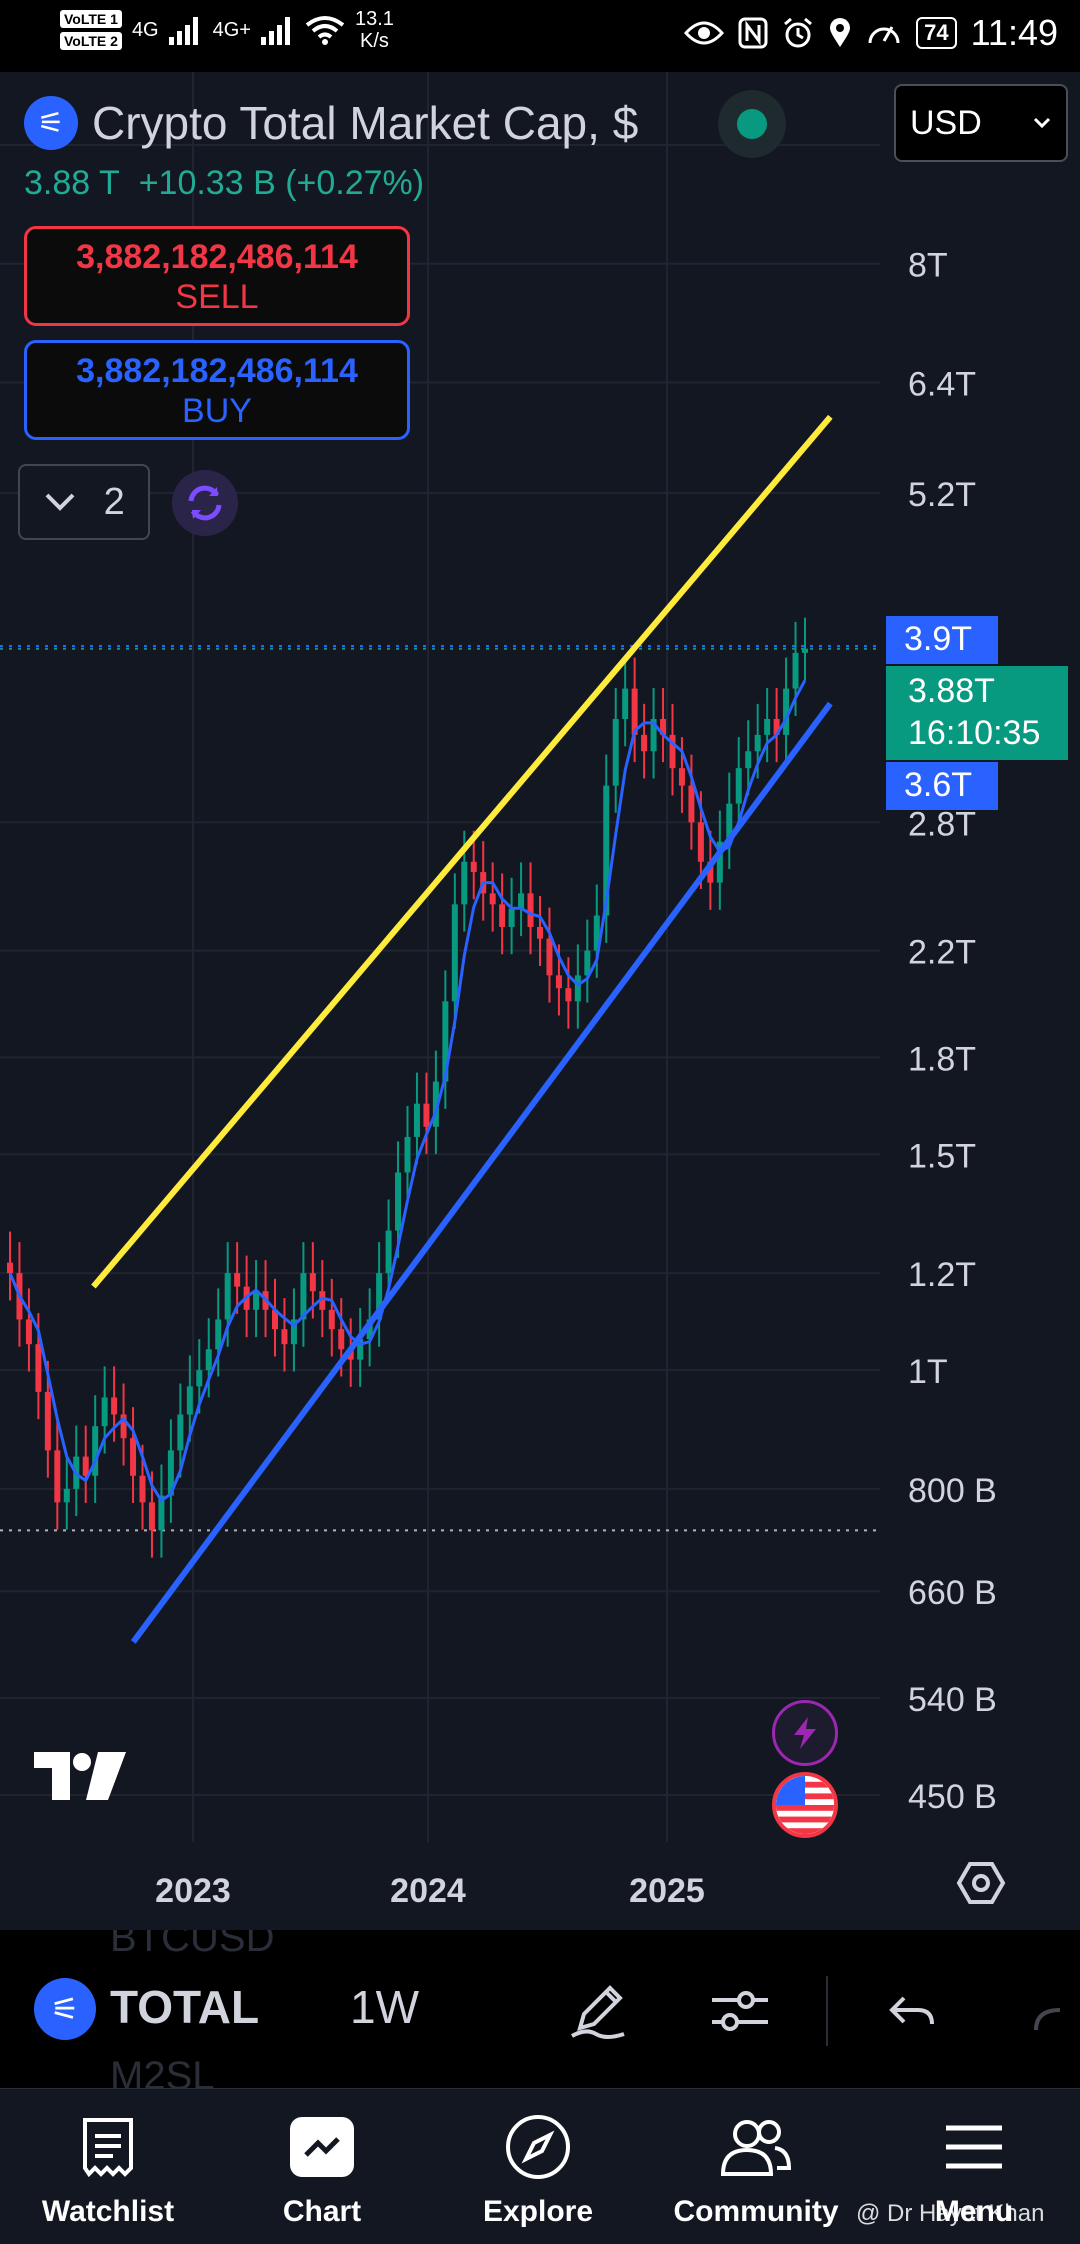 This screenshot has height=2244, width=1080. I want to click on sim1-badge: VoLTE 1, so click(91, 19).